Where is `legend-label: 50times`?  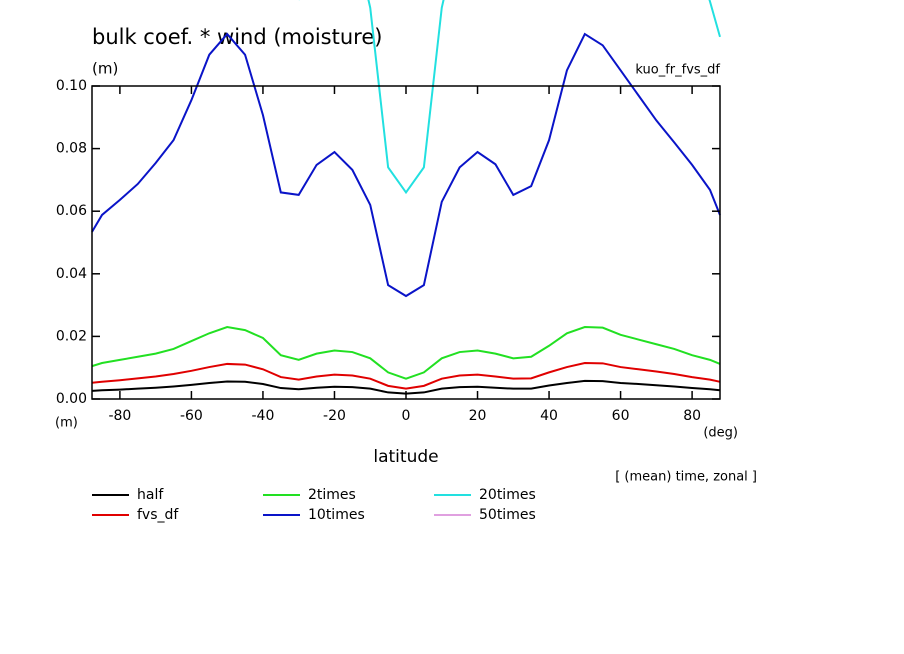
legend-label: 50times is located at coordinates (507, 515).